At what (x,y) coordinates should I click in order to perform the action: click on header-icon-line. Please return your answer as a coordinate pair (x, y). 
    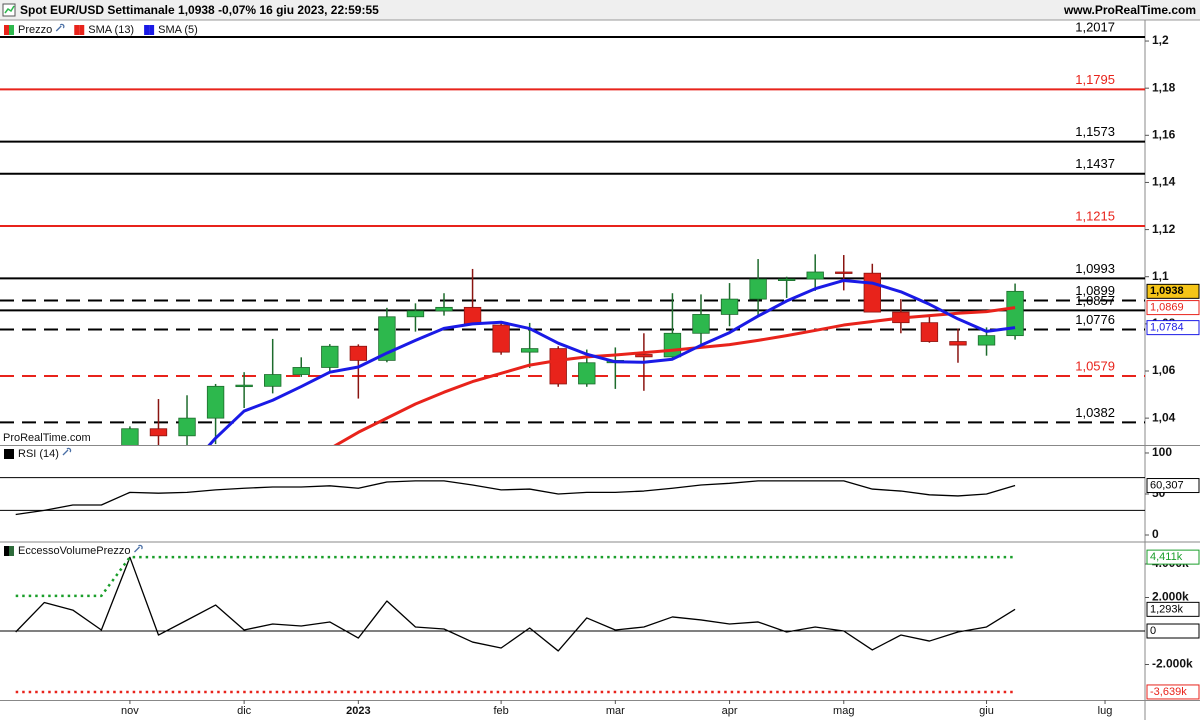
    Looking at the image, I should click on (9, 9).